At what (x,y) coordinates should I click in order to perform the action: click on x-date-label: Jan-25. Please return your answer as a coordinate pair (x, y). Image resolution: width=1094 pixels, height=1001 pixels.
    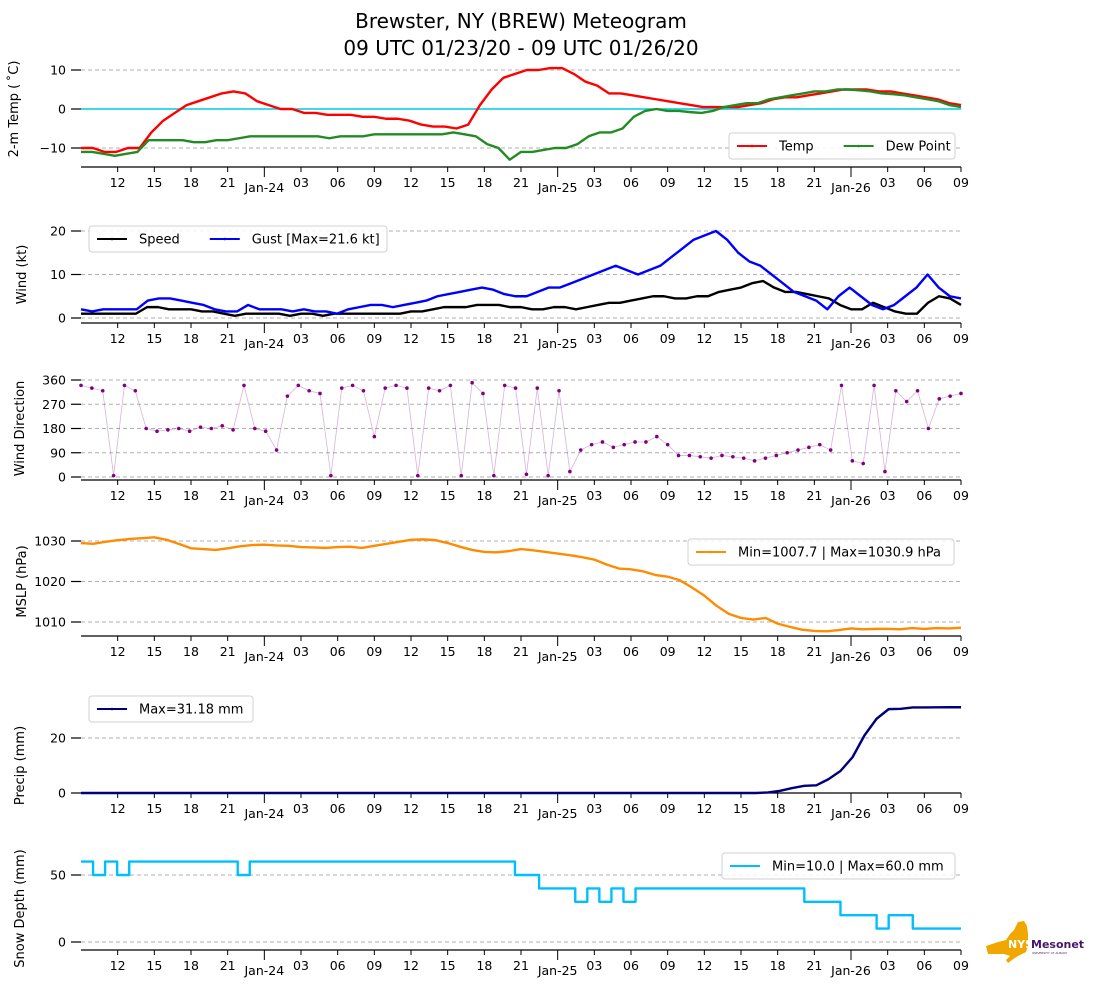
    Looking at the image, I should click on (557, 500).